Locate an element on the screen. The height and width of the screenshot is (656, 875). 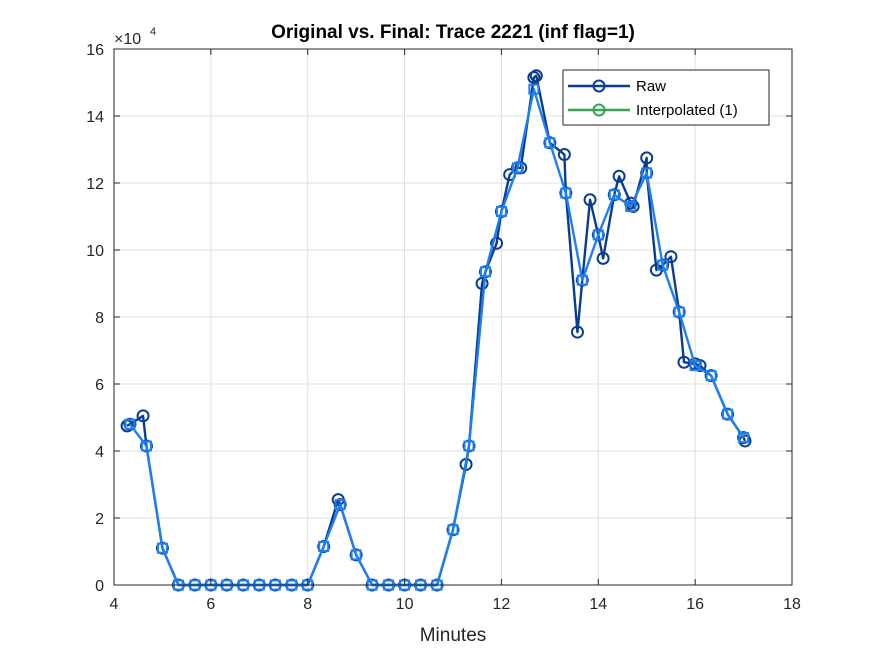
legend-entry: Raw is located at coordinates (617, 86).